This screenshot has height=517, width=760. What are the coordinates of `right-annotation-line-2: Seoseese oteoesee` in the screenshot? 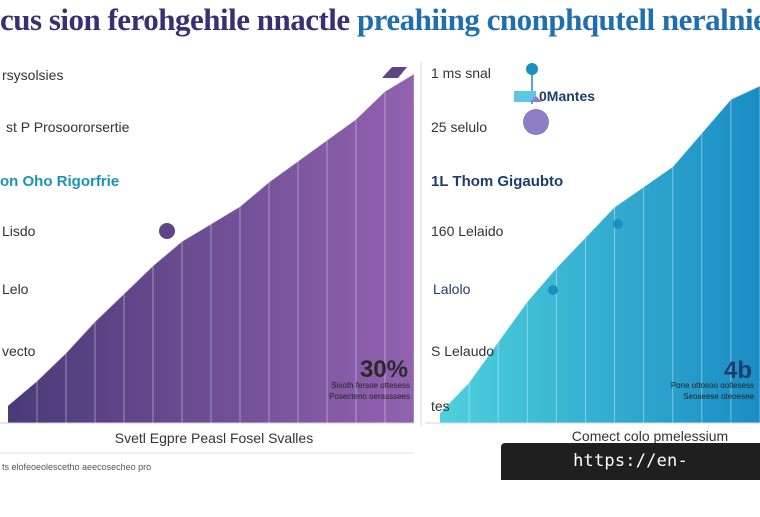 It's located at (718, 396).